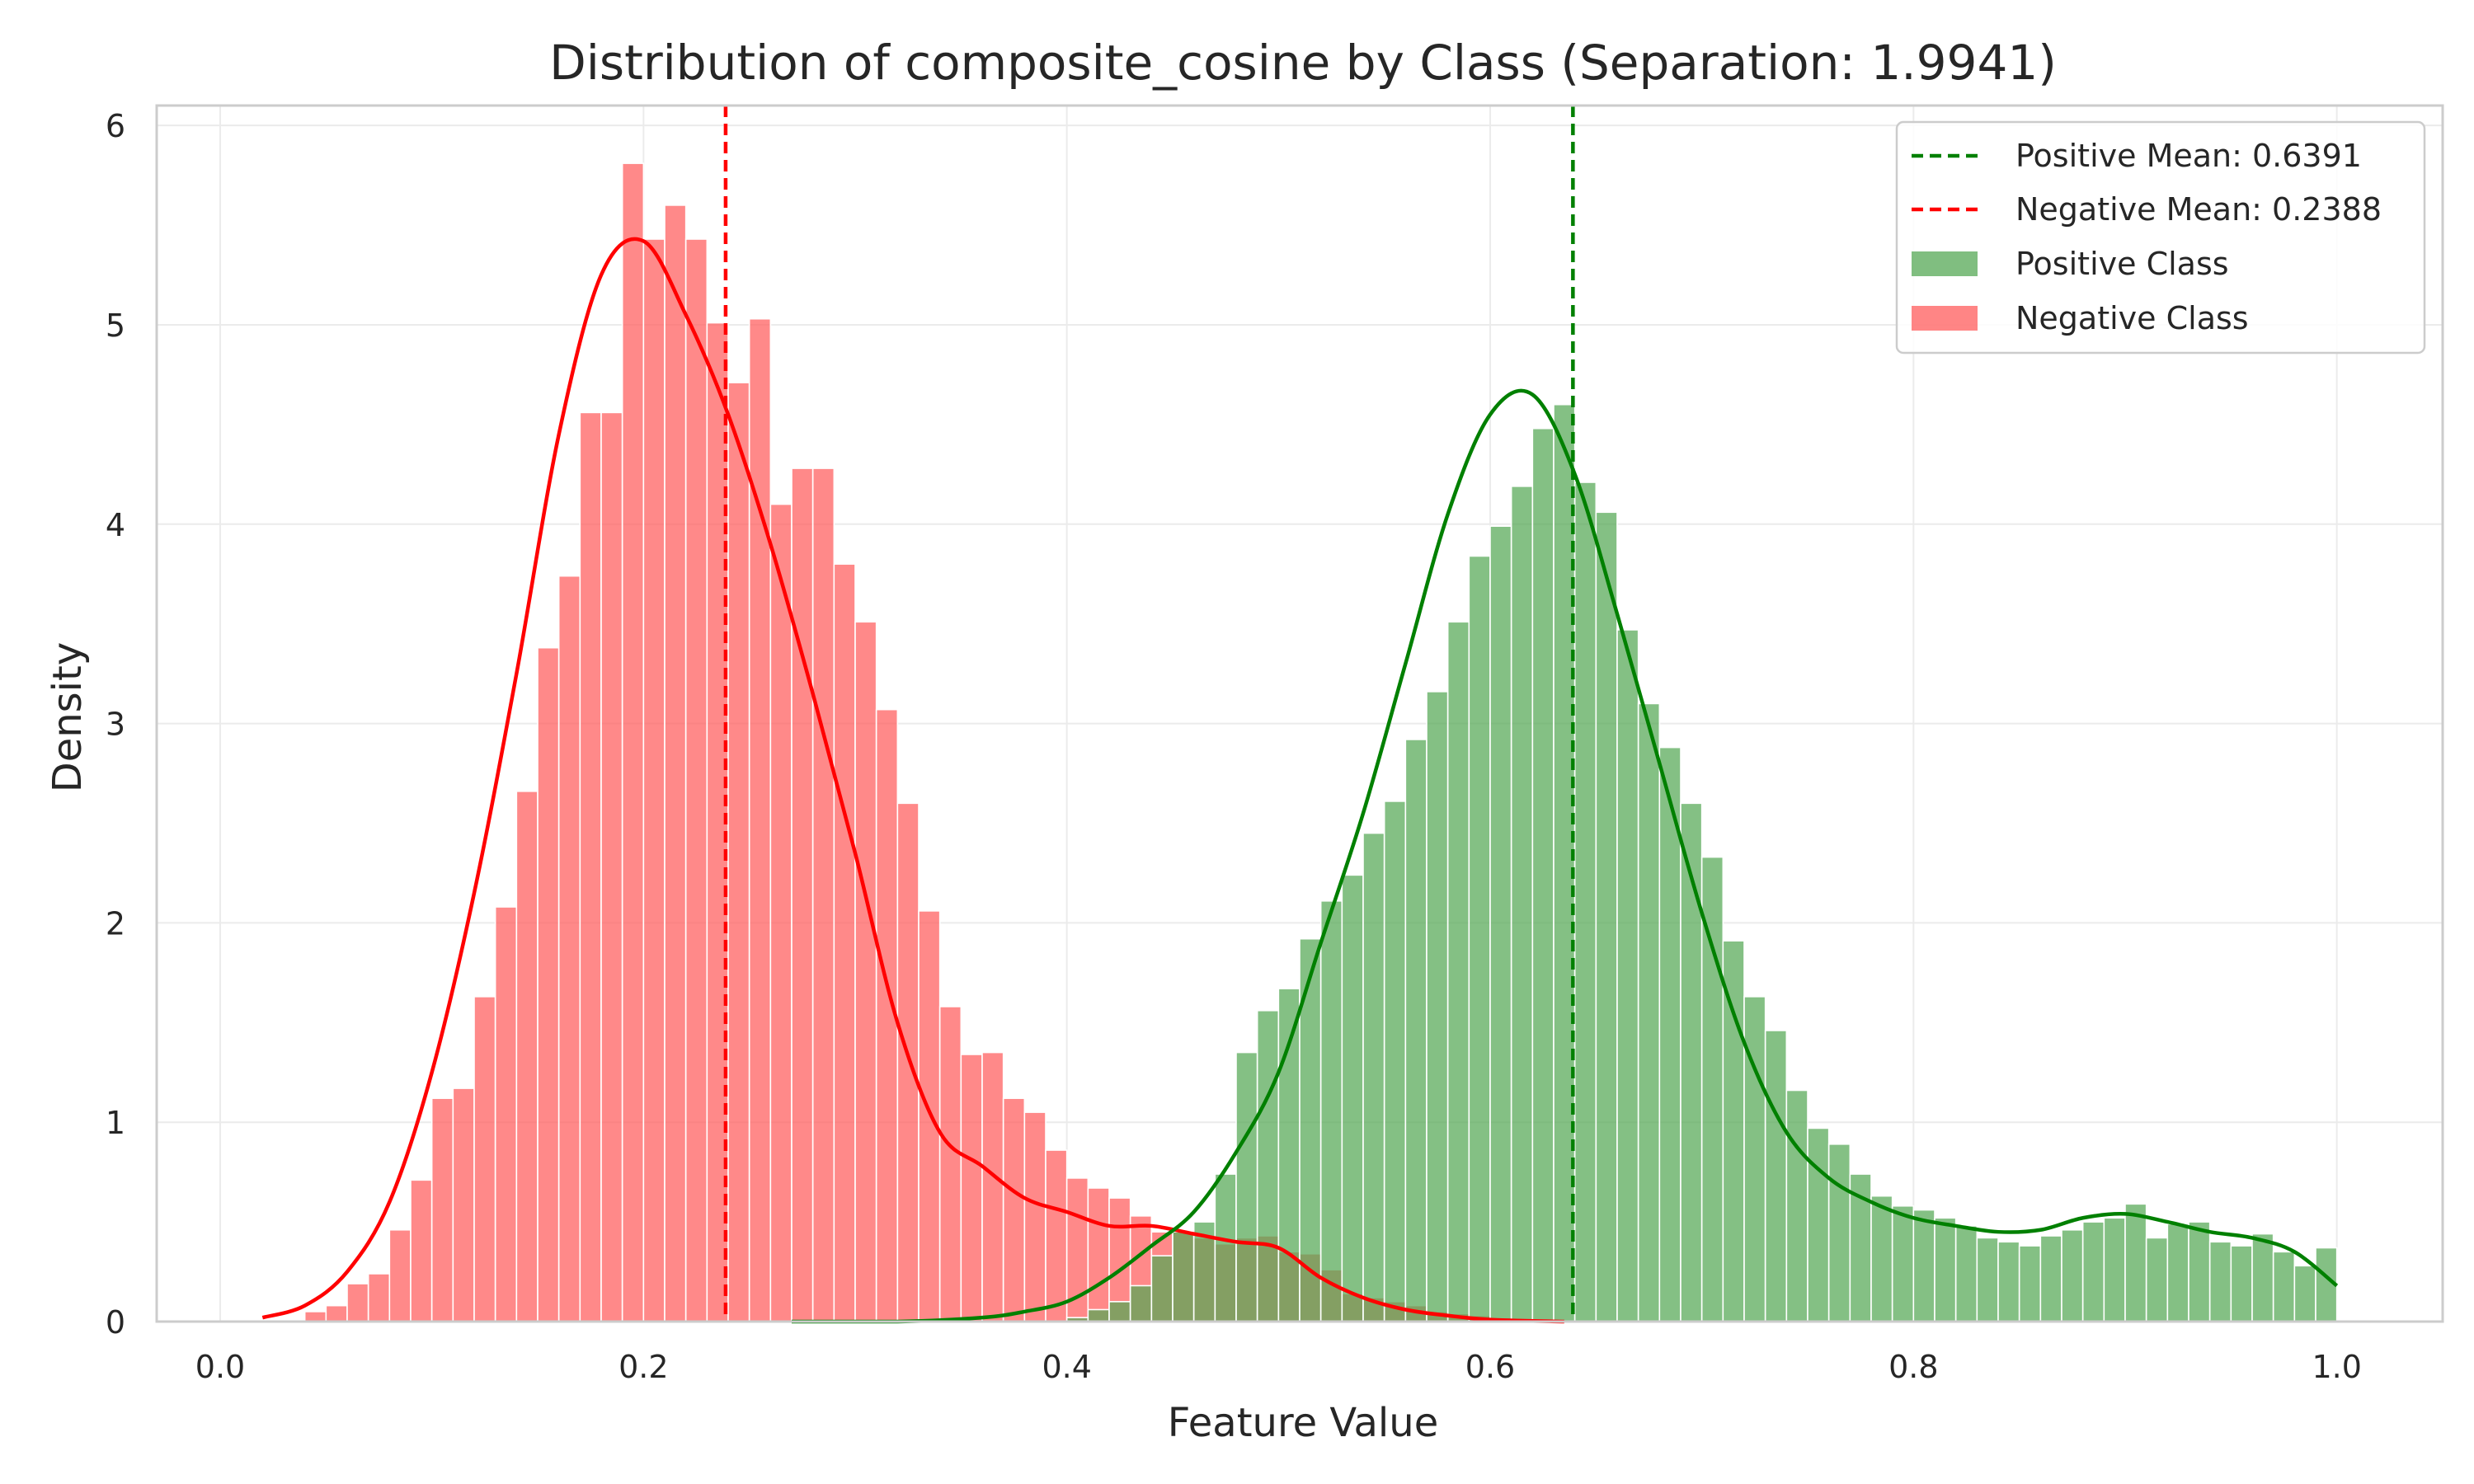 The image size is (2474, 1484). What do you see at coordinates (1490, 1367) in the screenshot?
I see `x-tick-label: 0.6` at bounding box center [1490, 1367].